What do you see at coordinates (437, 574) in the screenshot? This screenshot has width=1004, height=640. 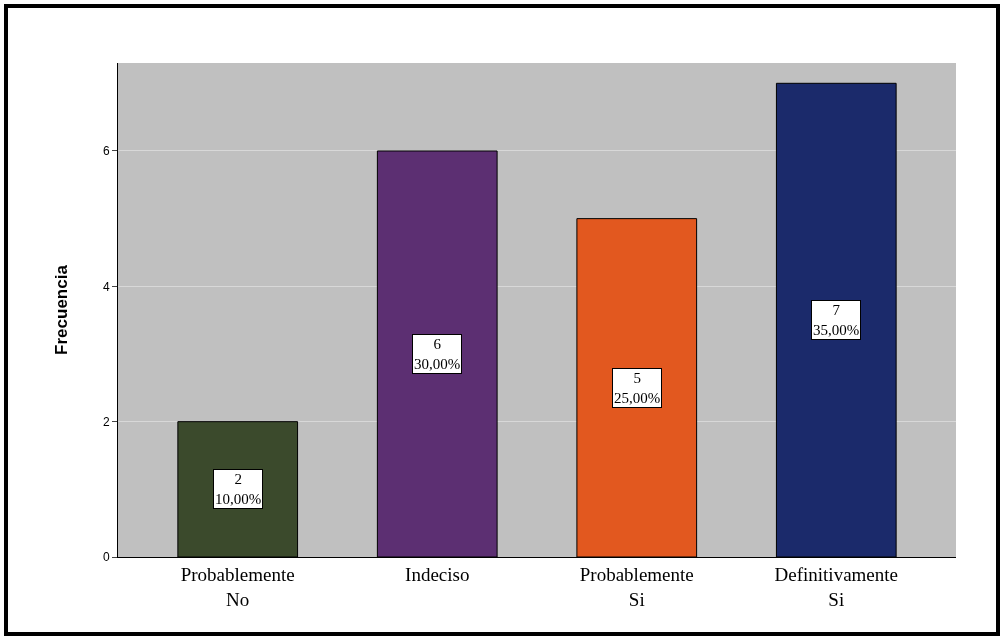 I see `x-tick-label: Indeciso` at bounding box center [437, 574].